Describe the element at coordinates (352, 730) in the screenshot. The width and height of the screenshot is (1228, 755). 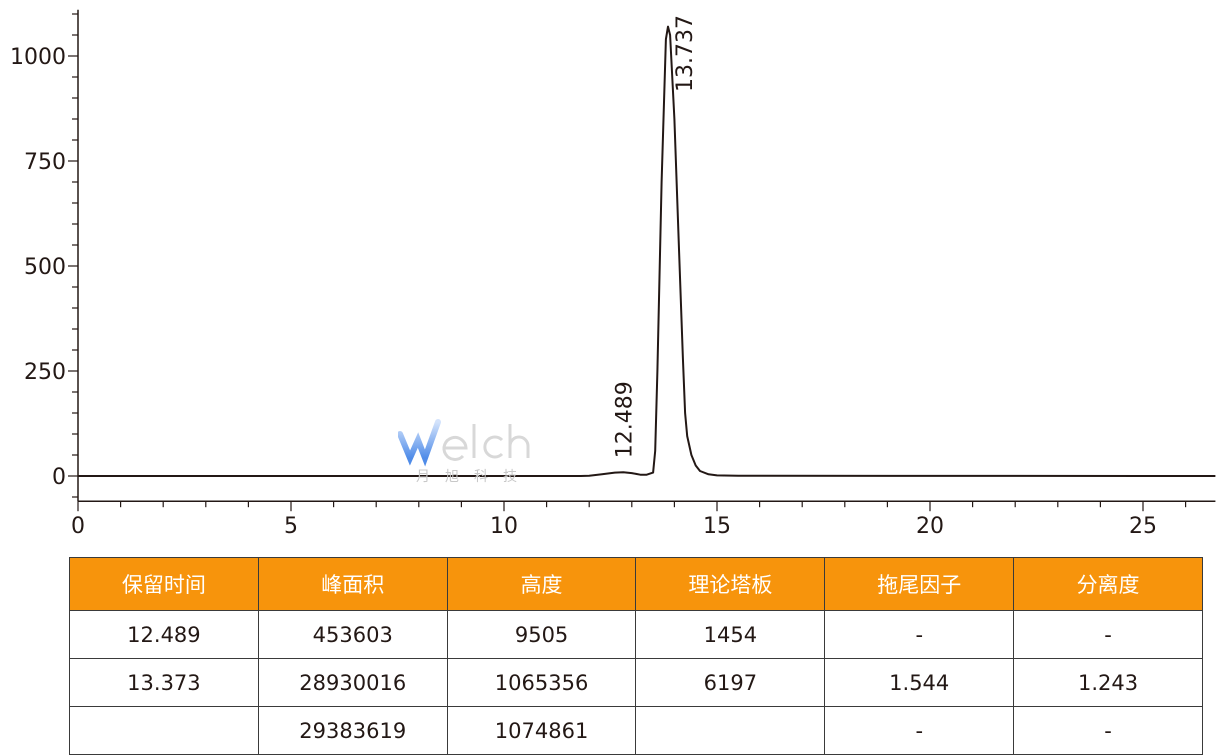
I see `cell: 29383619` at that location.